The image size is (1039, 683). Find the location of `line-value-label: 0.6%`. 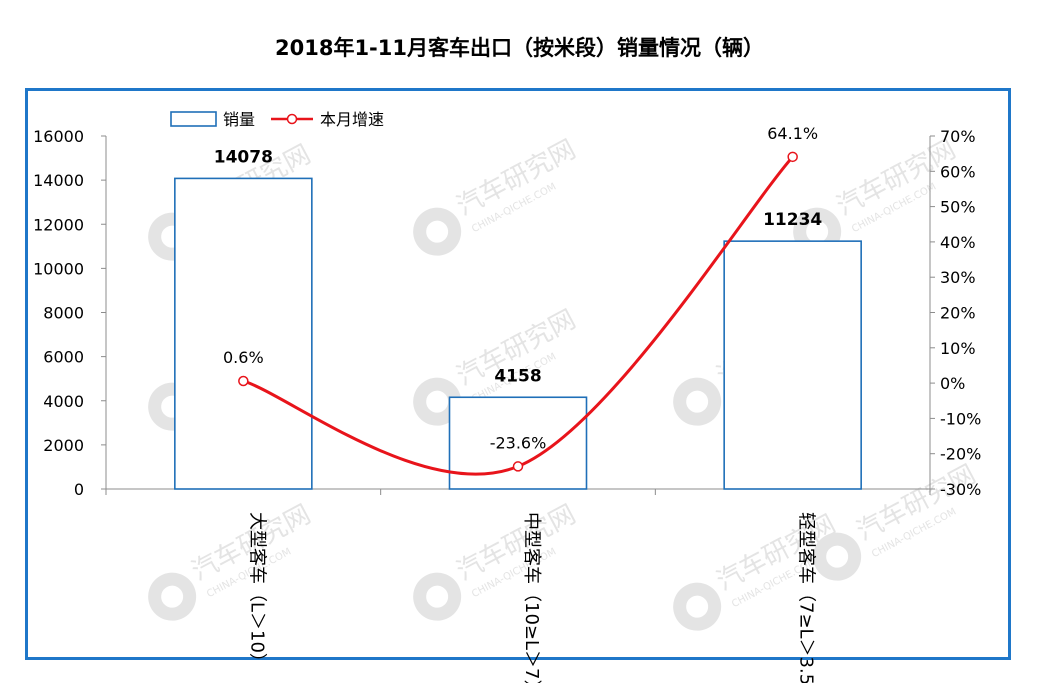

line-value-label: 0.6% is located at coordinates (243, 357).